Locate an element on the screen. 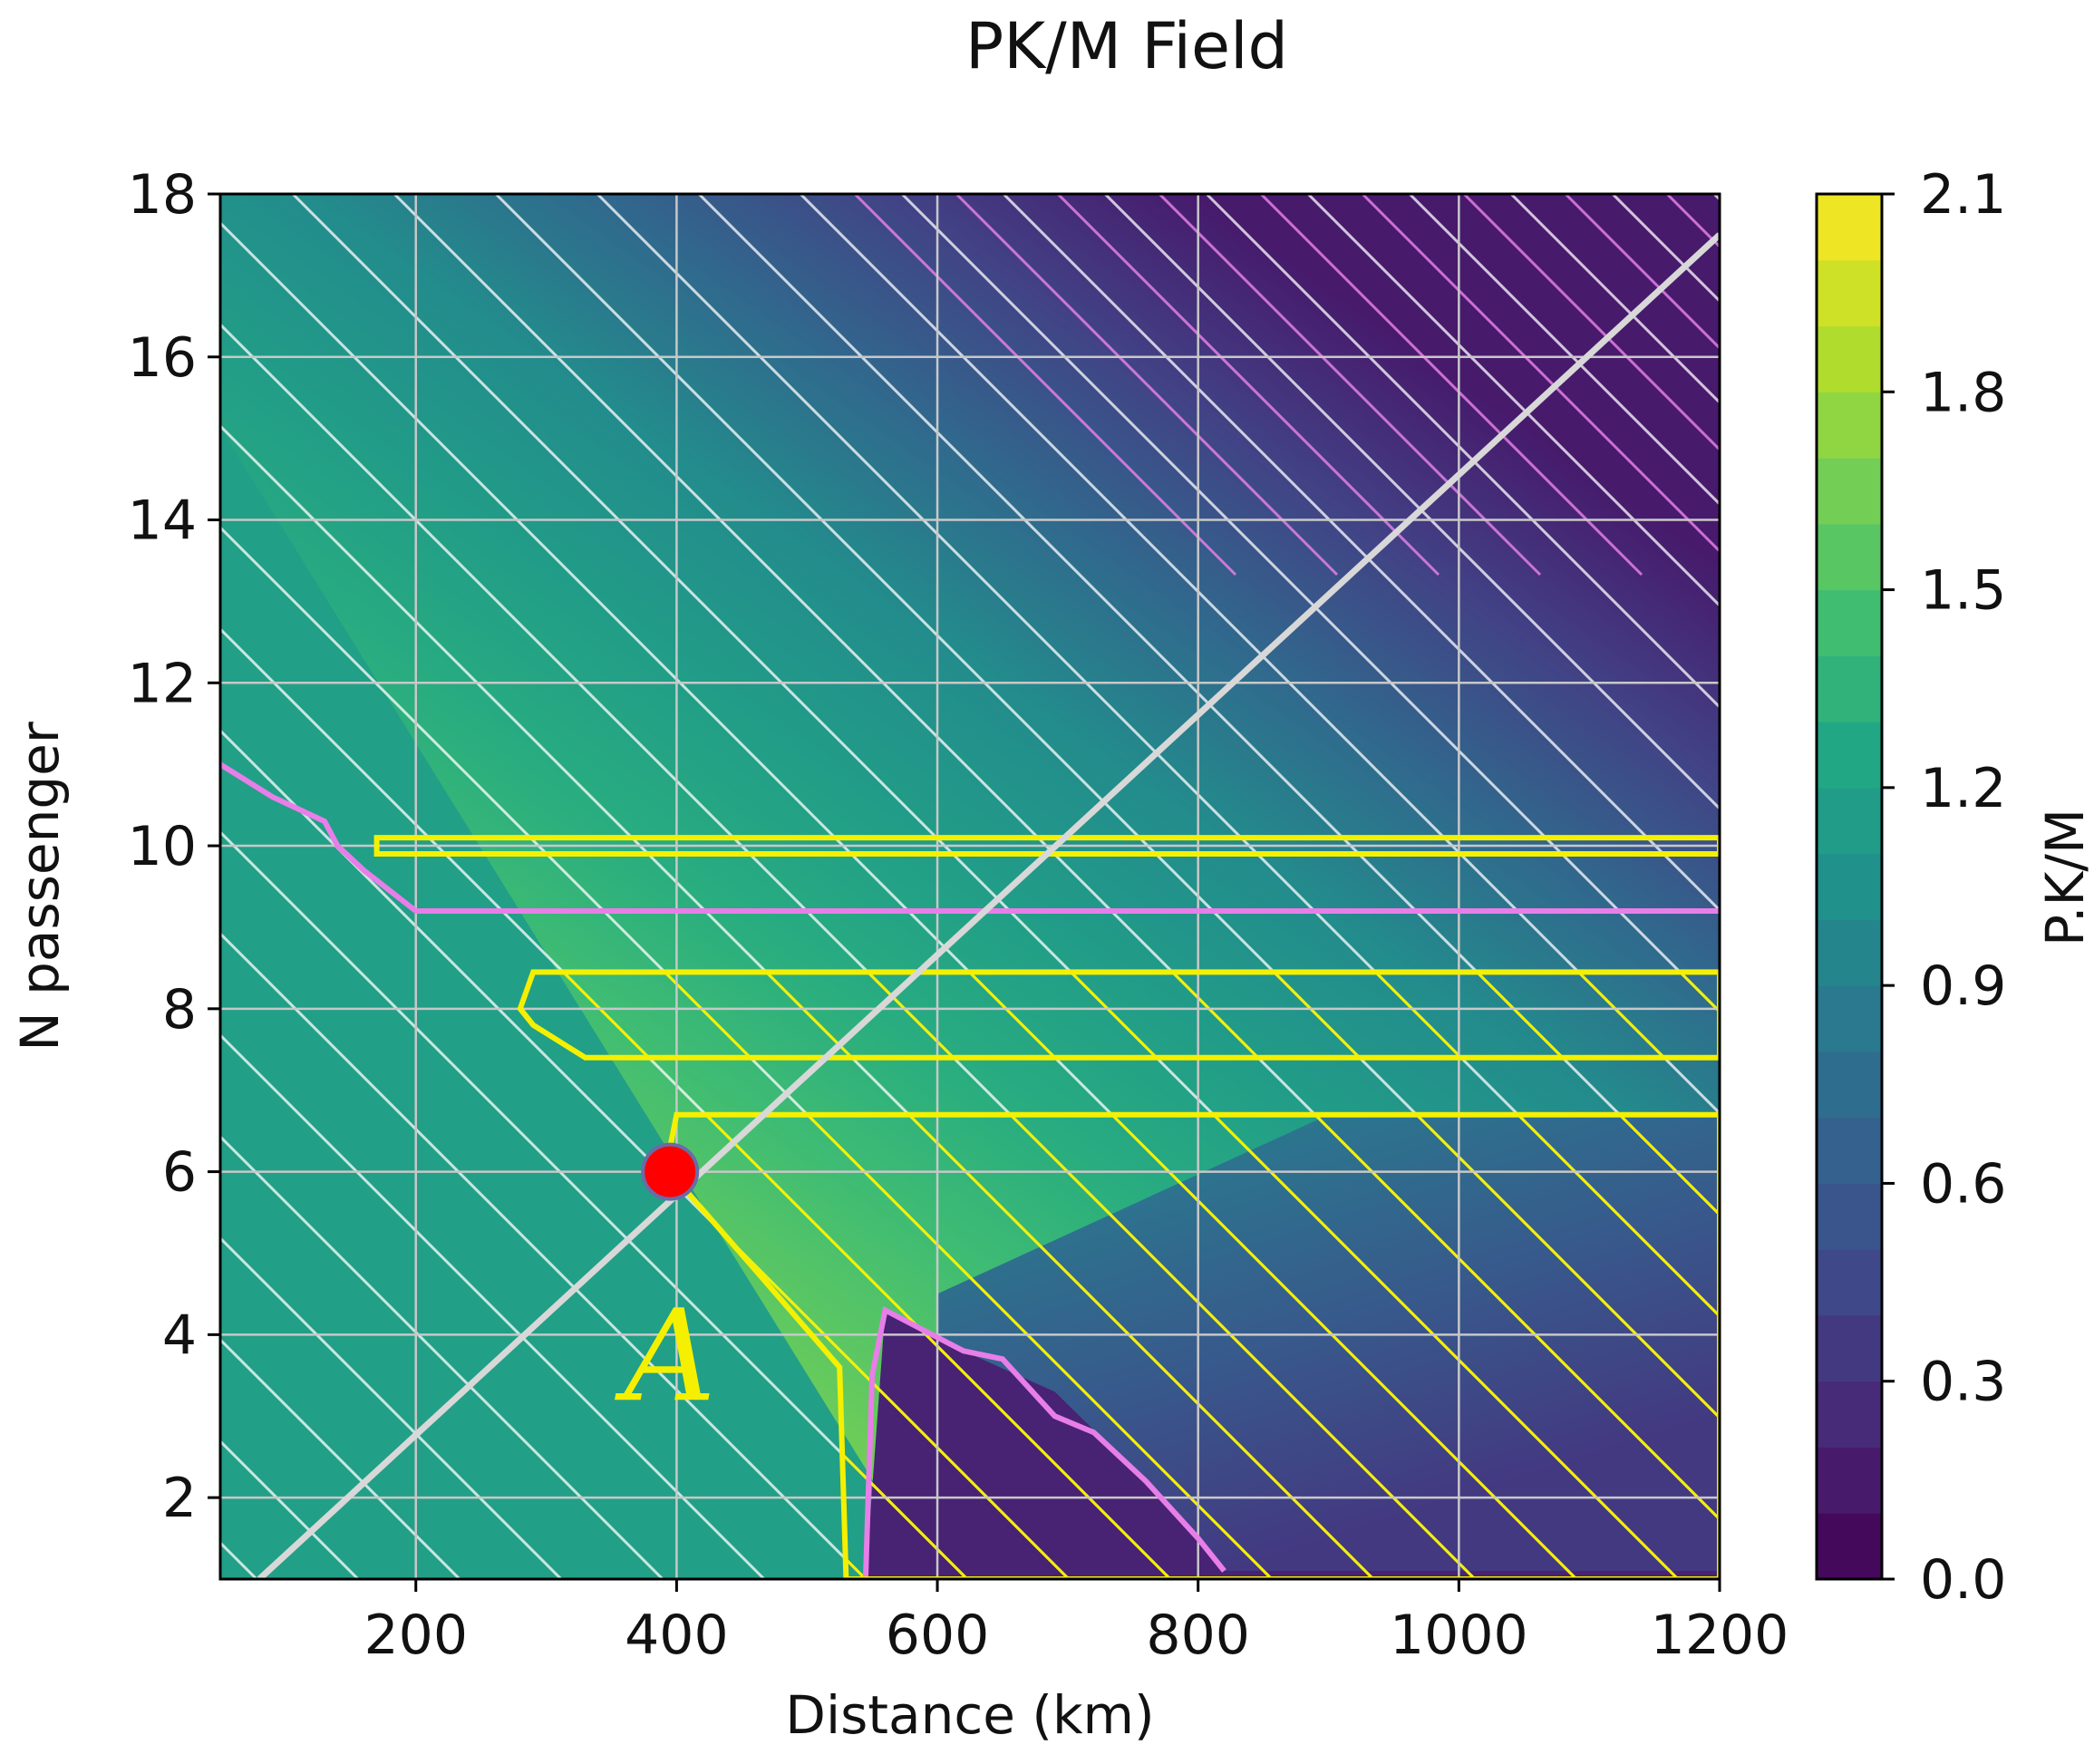 This screenshot has width=2094, height=1764. magenta-contour-upper is located at coordinates (970, 838).